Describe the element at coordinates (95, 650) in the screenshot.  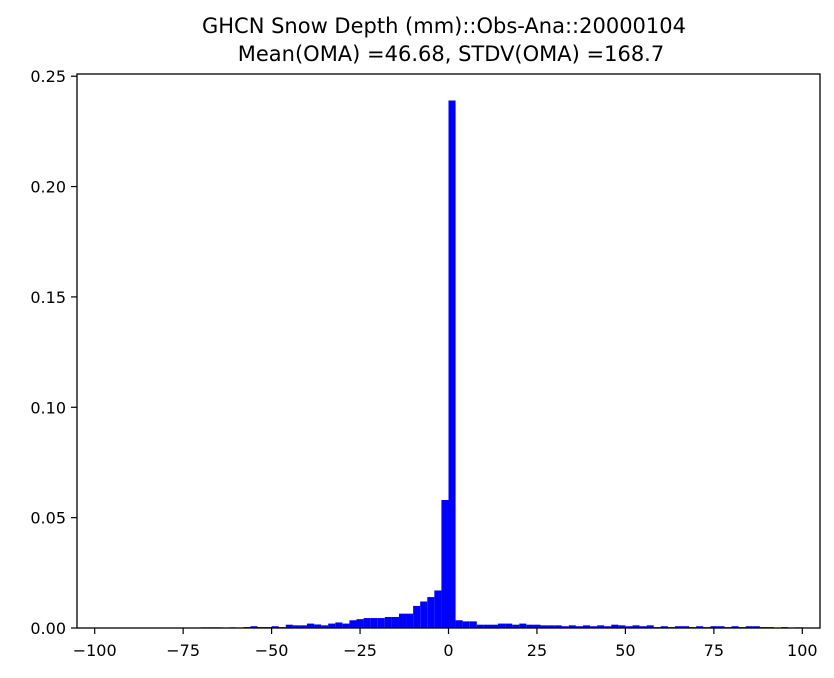
I see `x-tick-label: −100` at that location.